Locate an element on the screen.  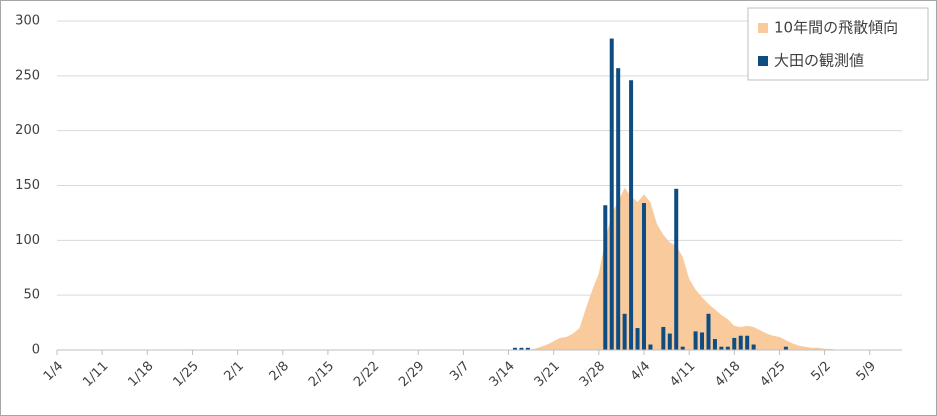
y-tick-label: 200 is located at coordinates (27, 130).